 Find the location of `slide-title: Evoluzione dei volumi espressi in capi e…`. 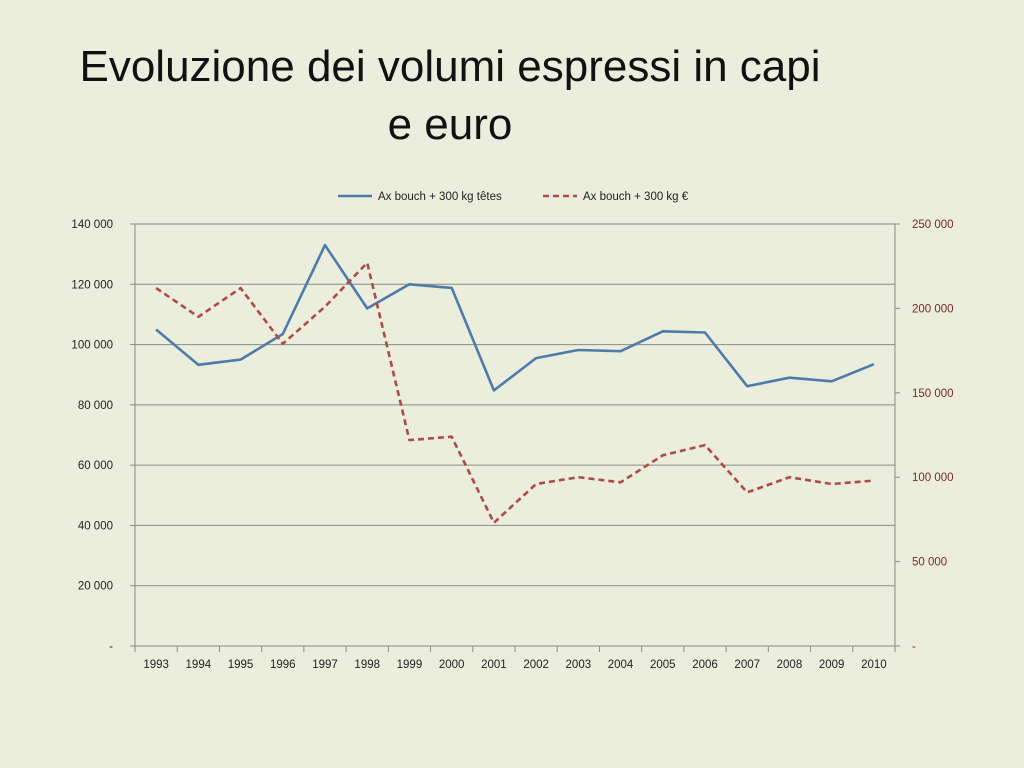

slide-title: Evoluzione dei volumi espressi in capi e… is located at coordinates (450, 96).